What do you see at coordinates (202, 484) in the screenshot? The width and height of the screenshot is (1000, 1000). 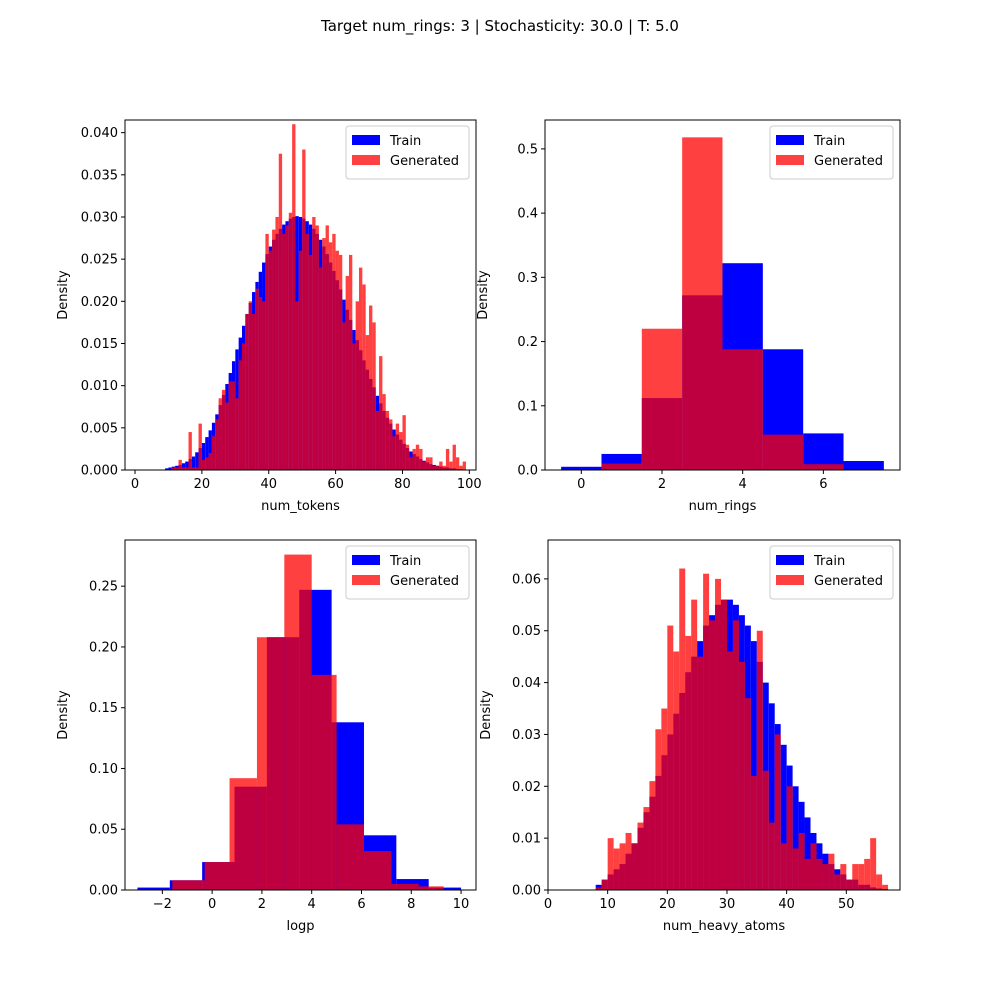 I see `x-tick-label: 20` at bounding box center [202, 484].